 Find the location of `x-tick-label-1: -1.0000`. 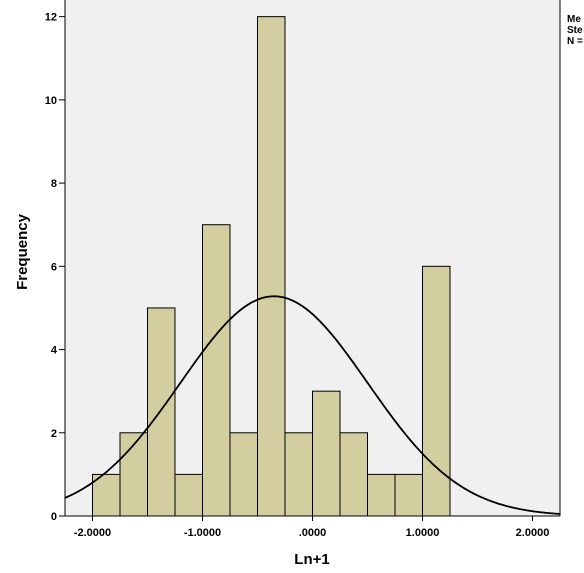

x-tick-label-1: -1.0000 is located at coordinates (202, 533).